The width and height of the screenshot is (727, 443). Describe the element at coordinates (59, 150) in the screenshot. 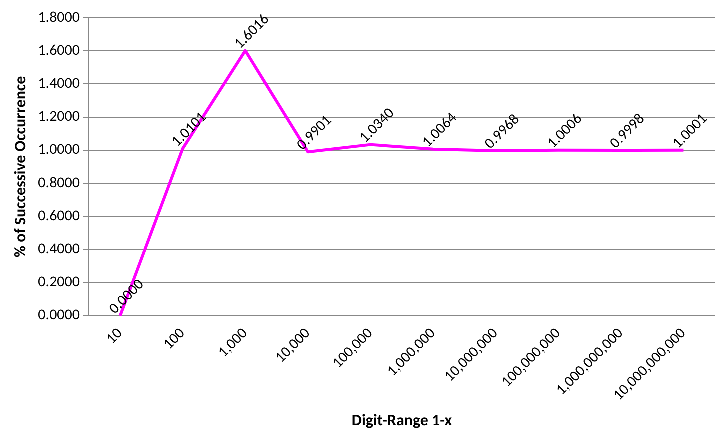

I see `y-tick-label: 1.0000` at that location.